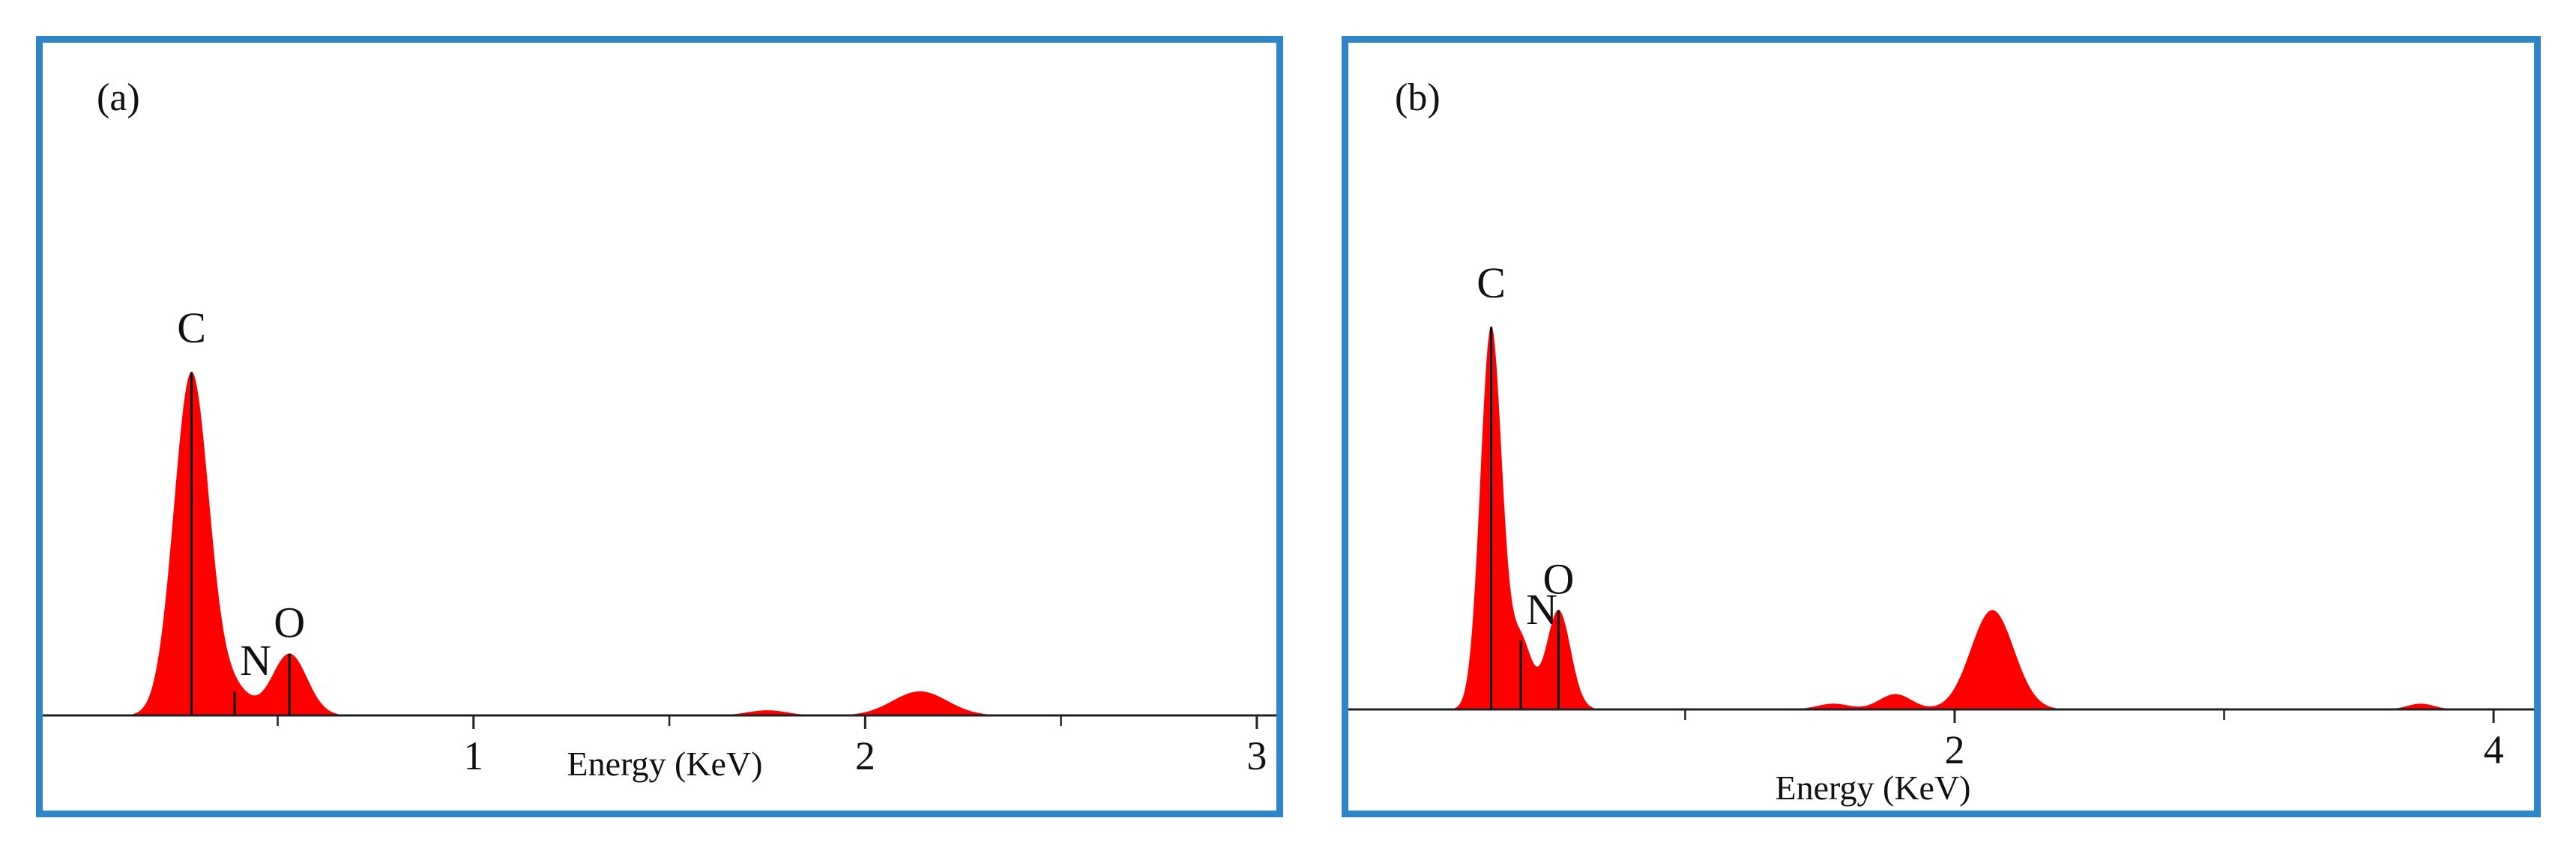  I want to click on panel-label: (a), so click(119, 97).